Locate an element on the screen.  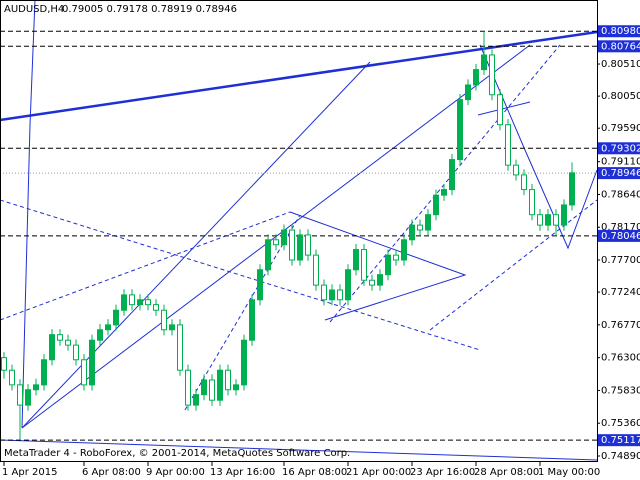
level-label: 0.75117 is located at coordinates (620, 440).